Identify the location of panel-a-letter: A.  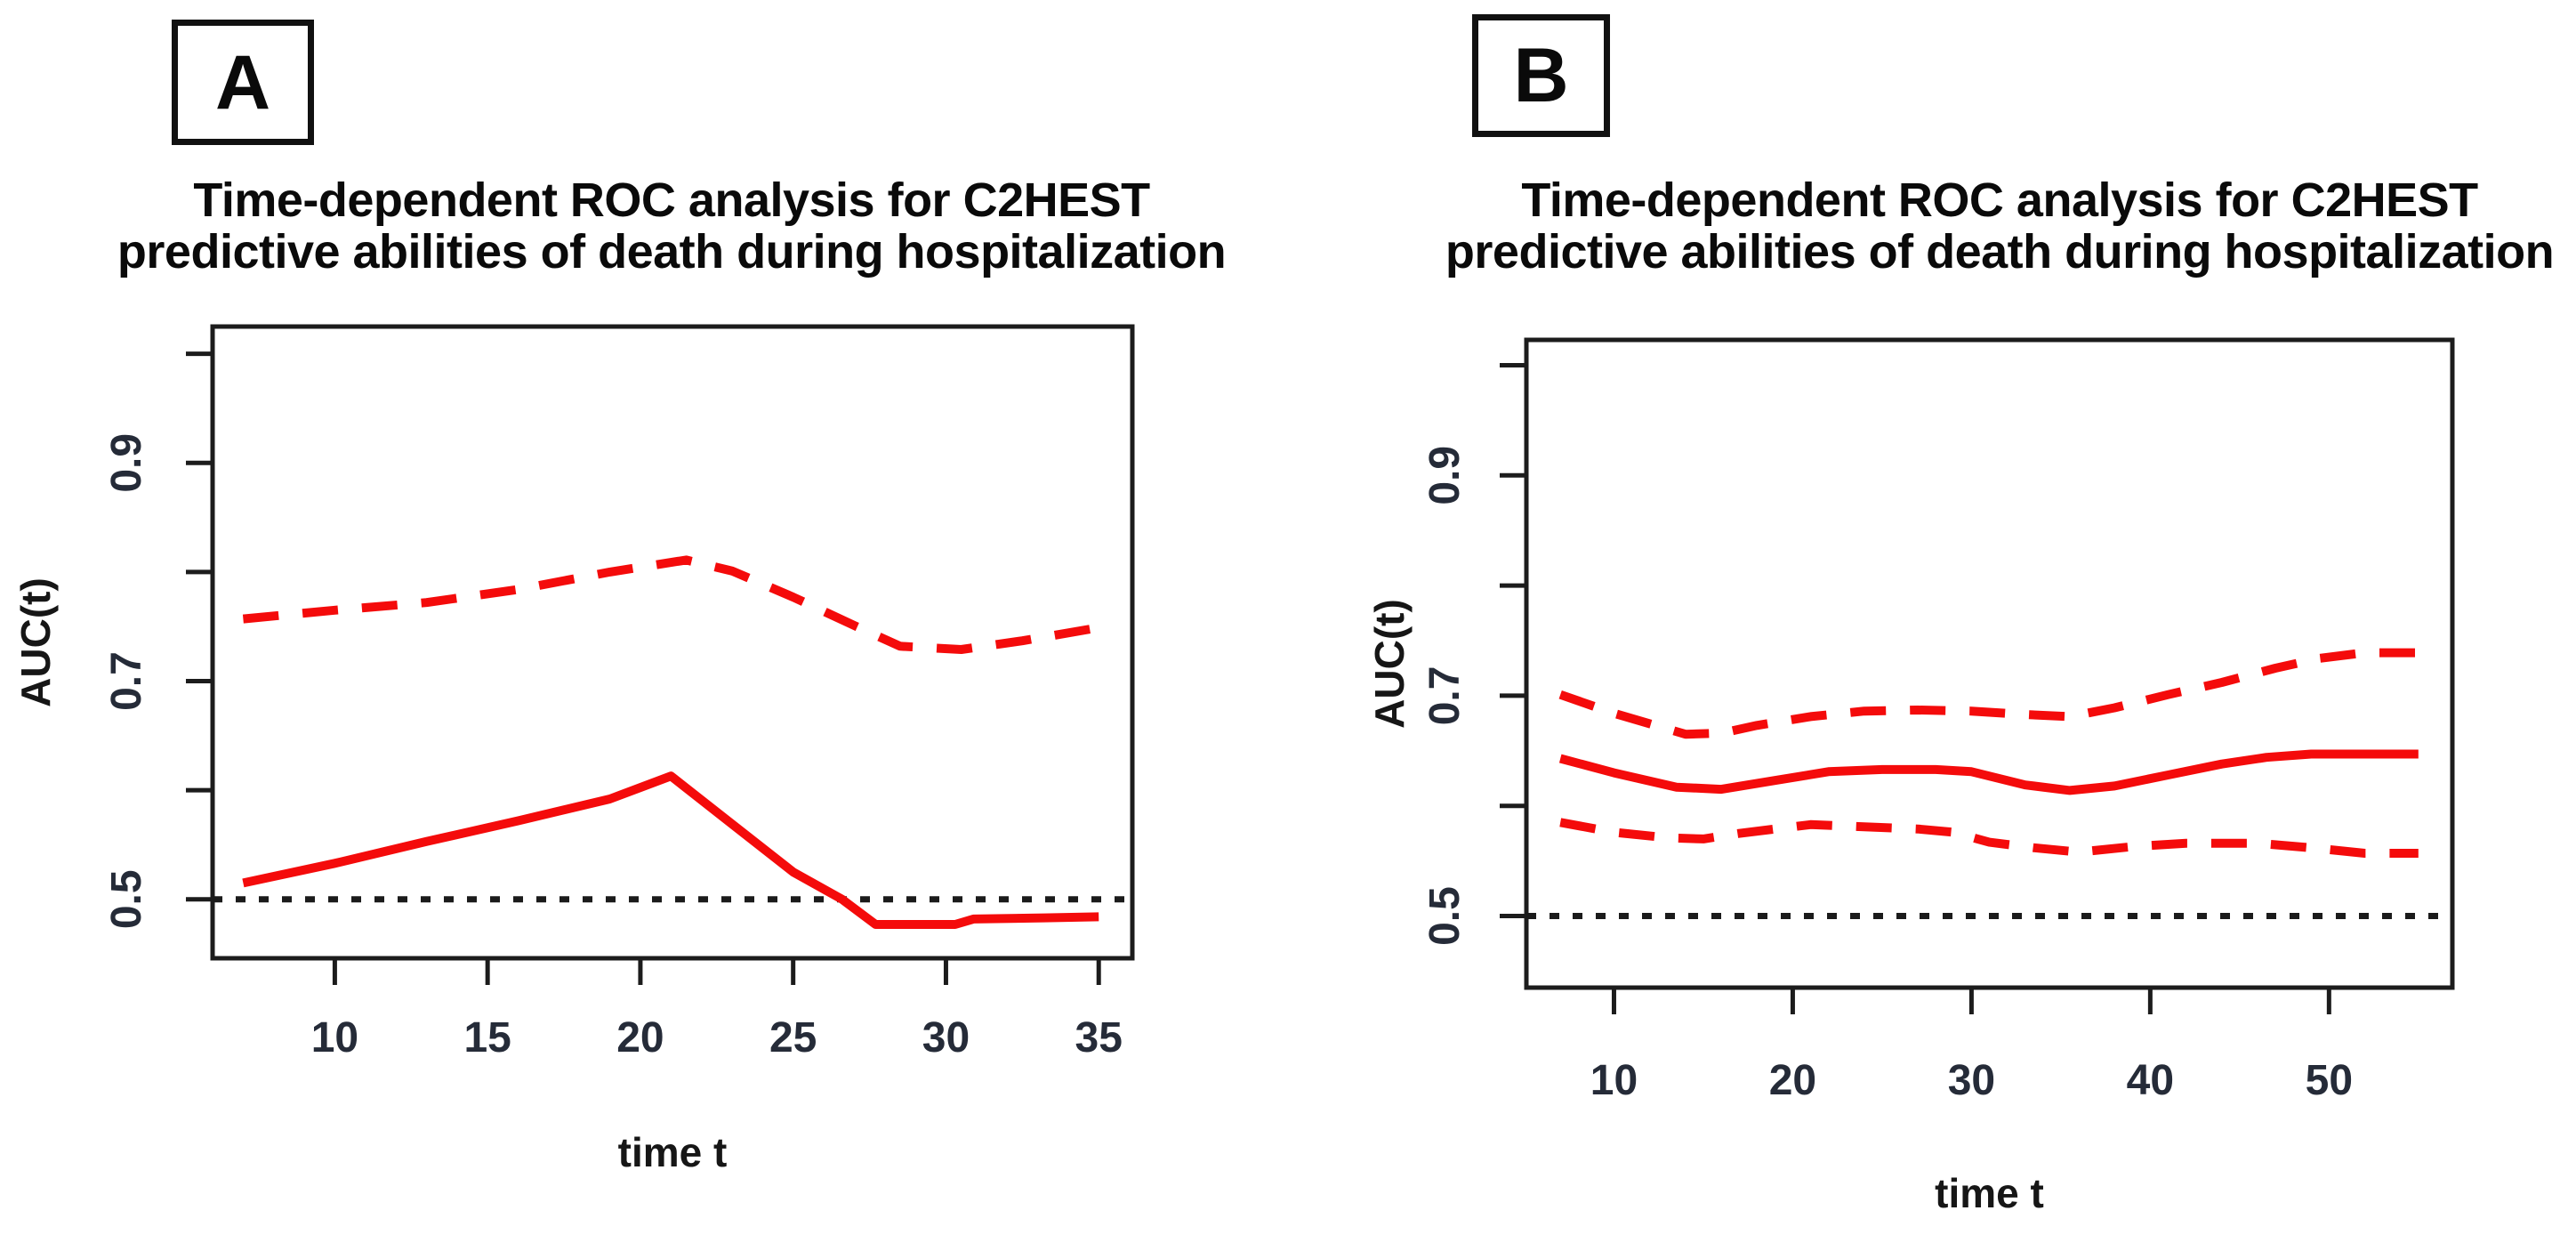
(242, 82).